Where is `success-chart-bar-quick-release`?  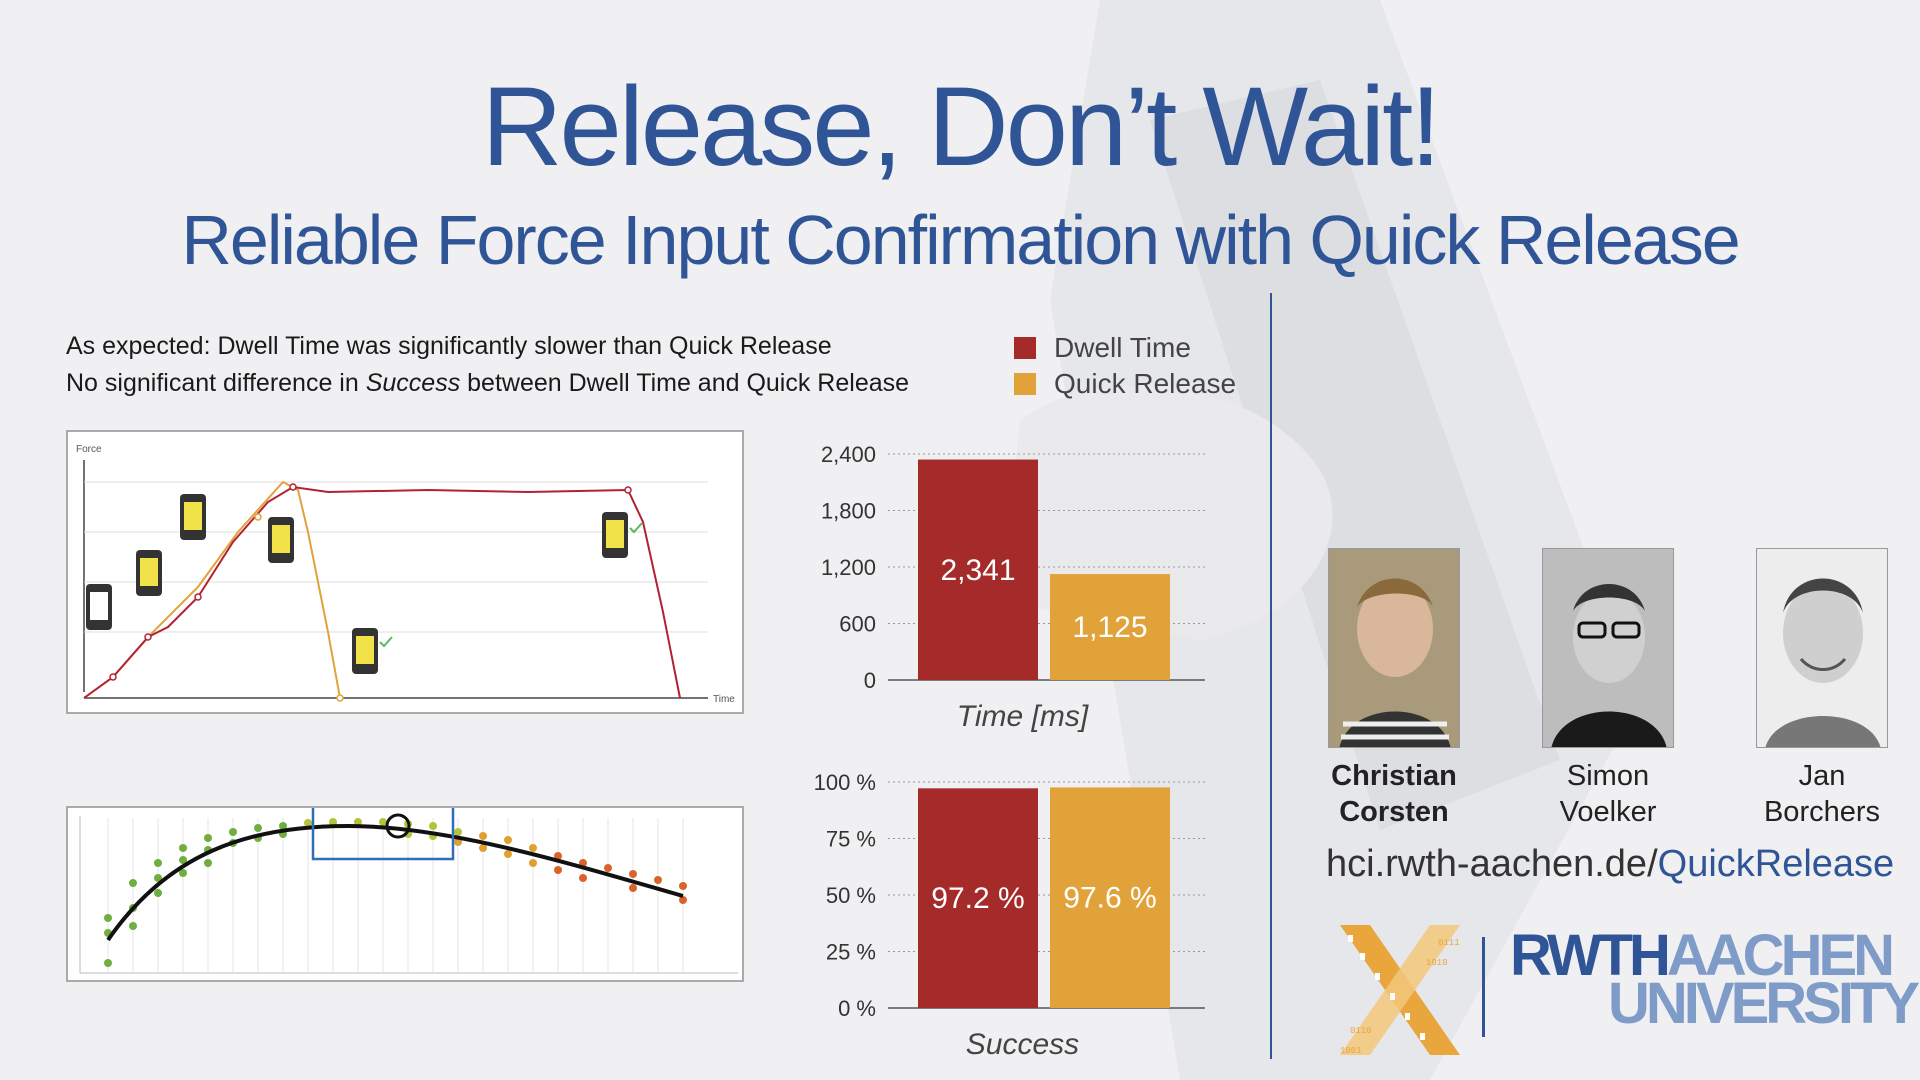 success-chart-bar-quick-release is located at coordinates (1110, 897).